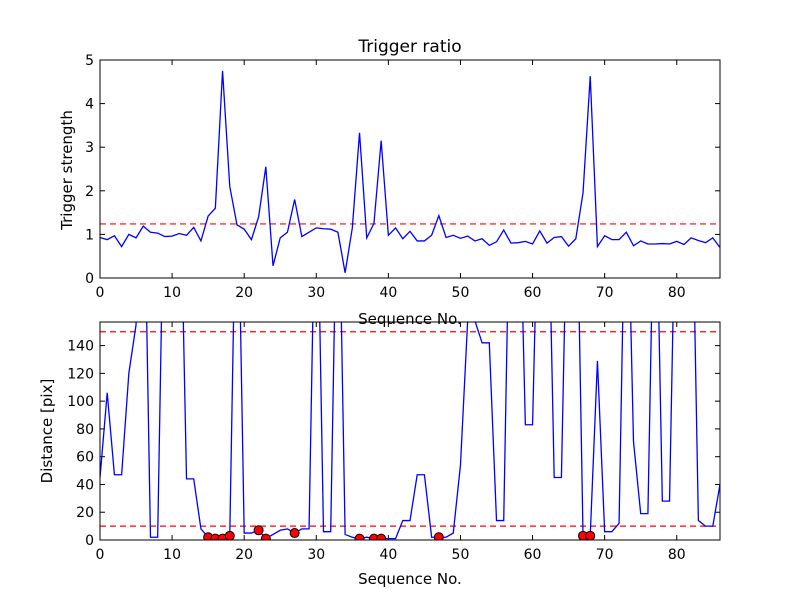 This screenshot has width=800, height=600. I want to click on y-tick-label: 40, so click(85, 485).